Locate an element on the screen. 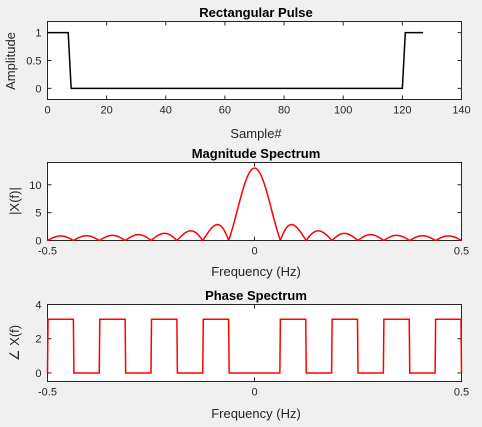 This screenshot has width=482, height=427. subplot3-xlabel: Frequency (Hz) is located at coordinates (256, 413).